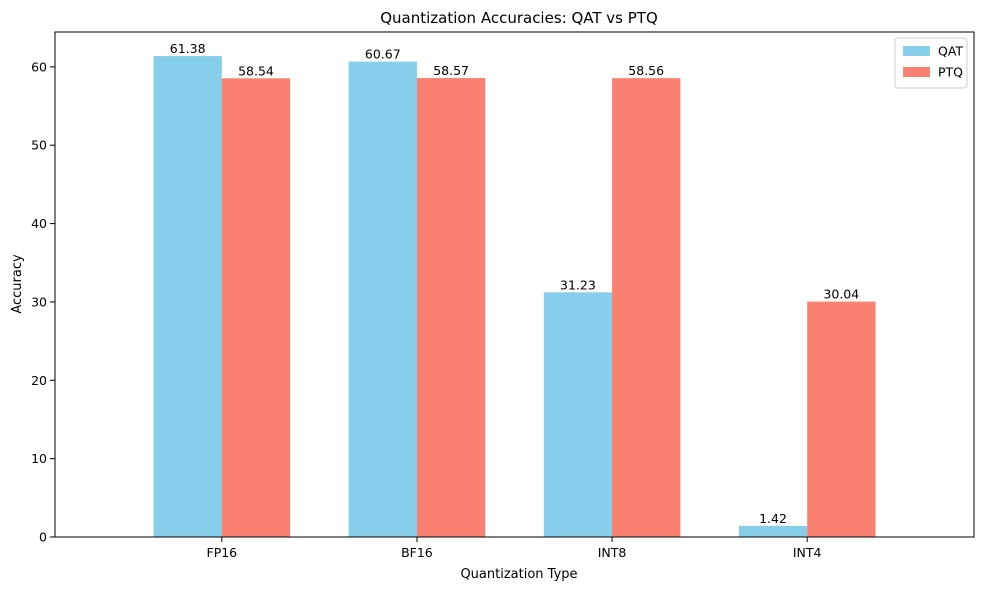  I want to click on y-tick-label: 10, so click(39, 458).